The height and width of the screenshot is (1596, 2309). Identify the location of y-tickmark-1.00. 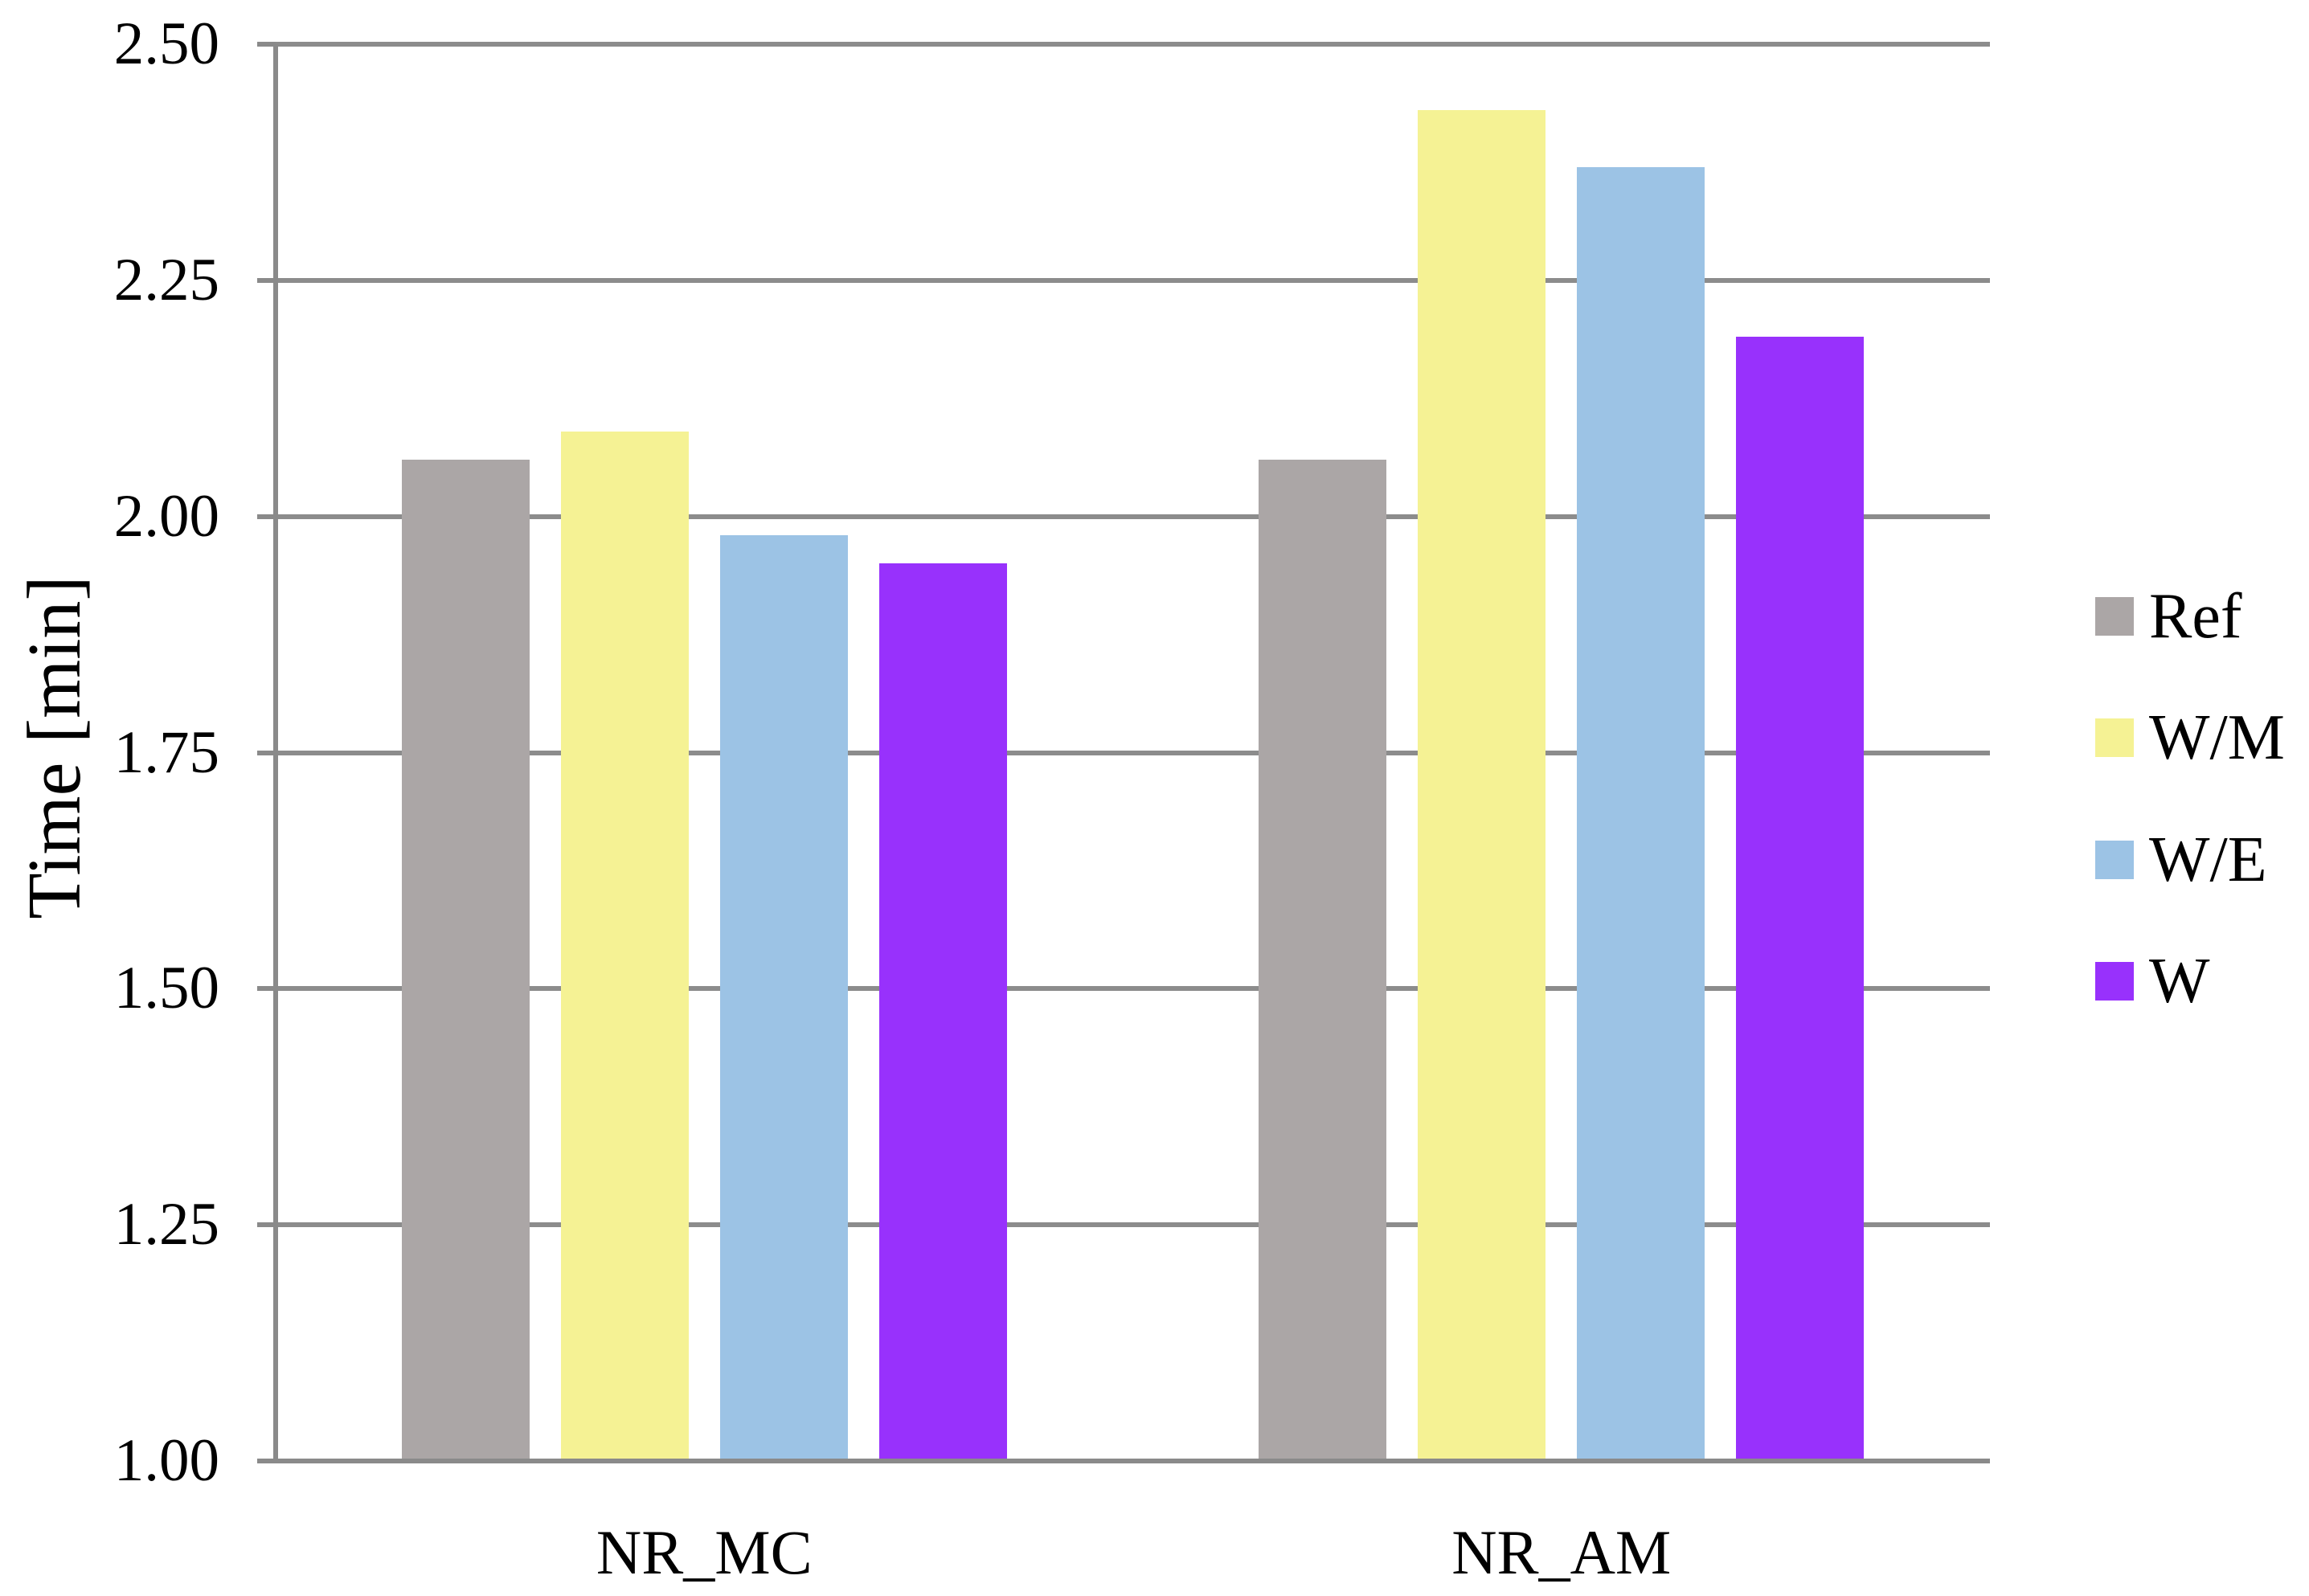
(266, 1461).